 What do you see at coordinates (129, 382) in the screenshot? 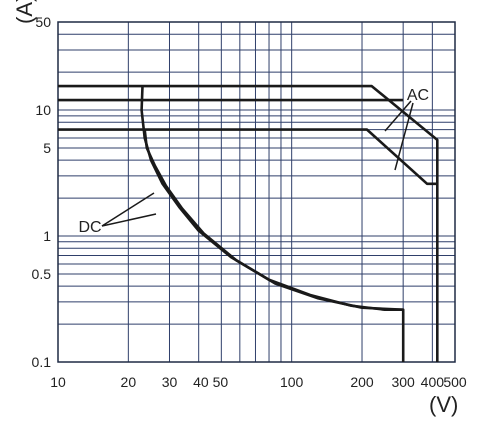
I see `x-tick-label: 20` at bounding box center [129, 382].